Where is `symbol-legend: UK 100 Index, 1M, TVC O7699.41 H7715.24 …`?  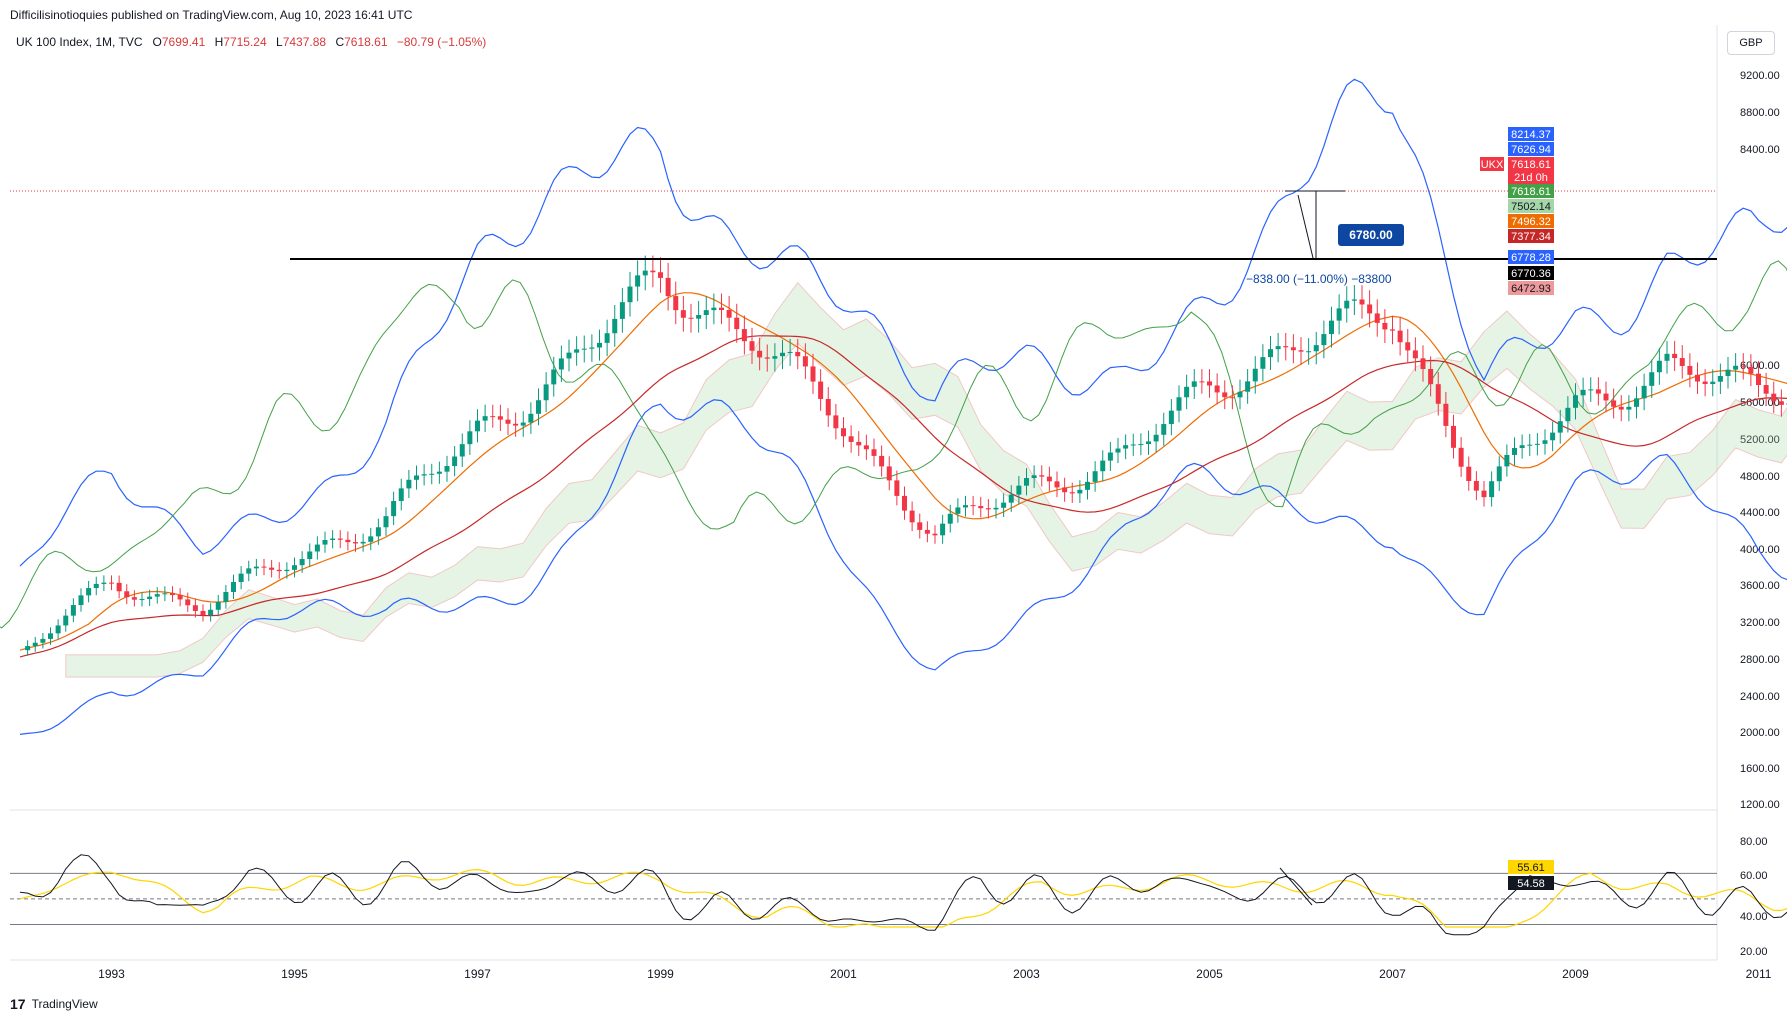 symbol-legend: UK 100 Index, 1M, TVC O7699.41 H7715.24 … is located at coordinates (254, 42).